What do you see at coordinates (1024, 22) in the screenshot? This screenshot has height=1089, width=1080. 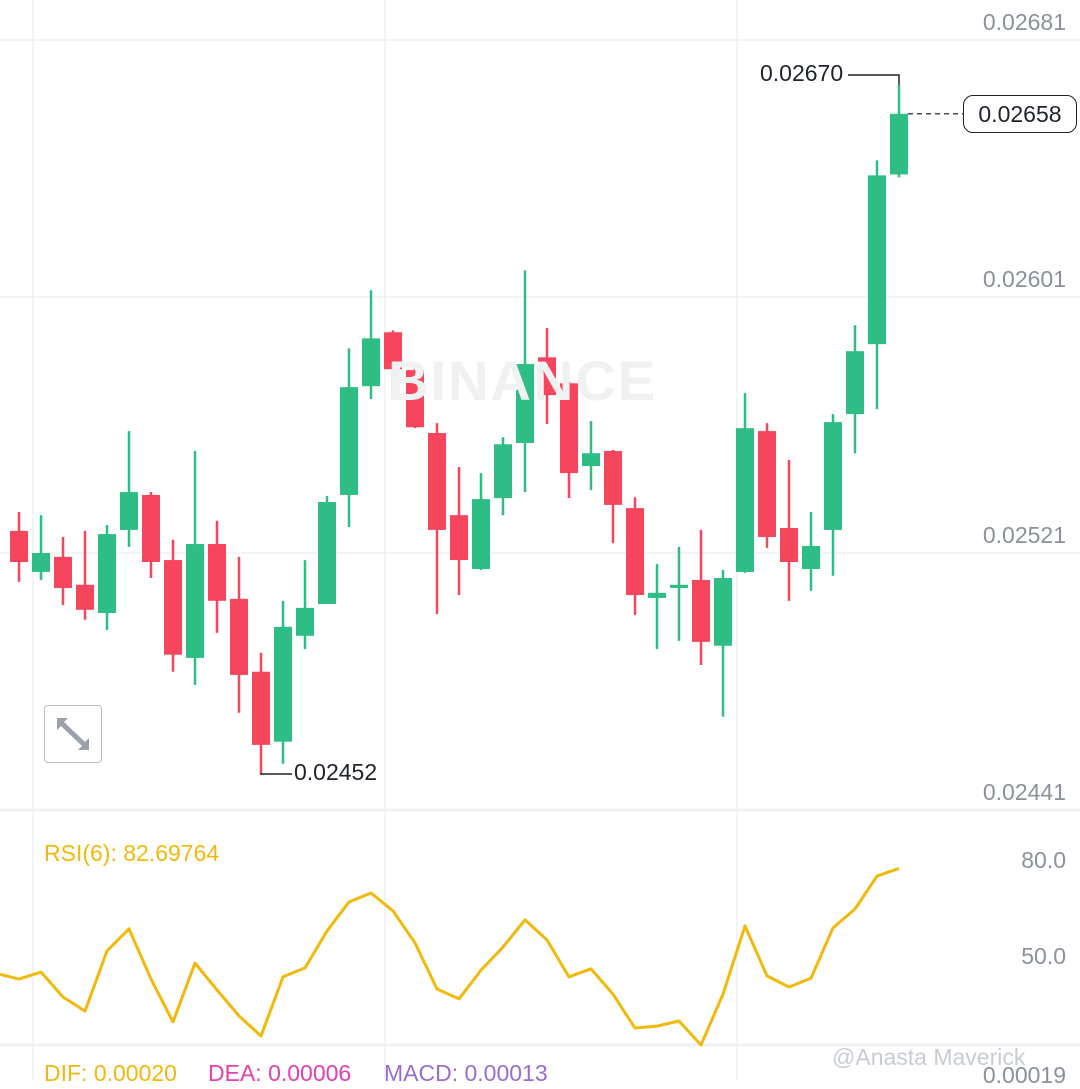 I see `y-tick-label: 0.02681` at bounding box center [1024, 22].